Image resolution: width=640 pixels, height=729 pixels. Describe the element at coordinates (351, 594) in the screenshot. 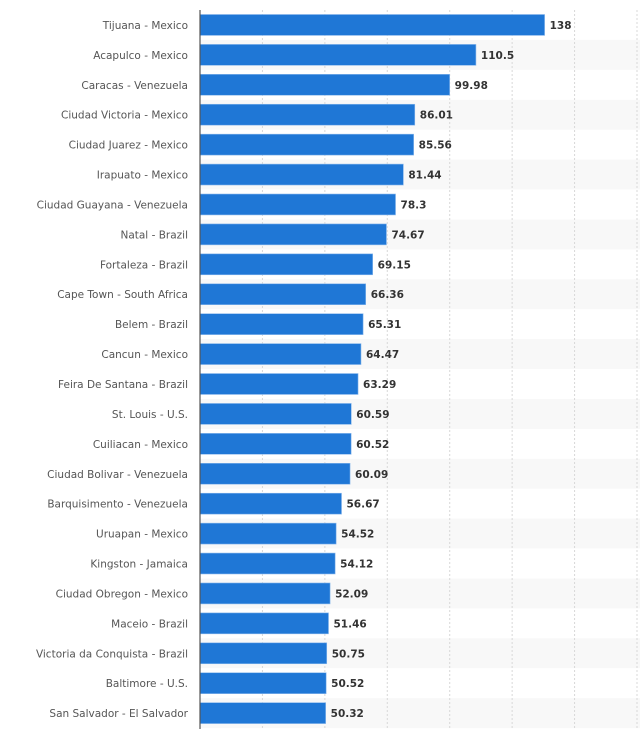

I see `value-label: 52.09` at that location.